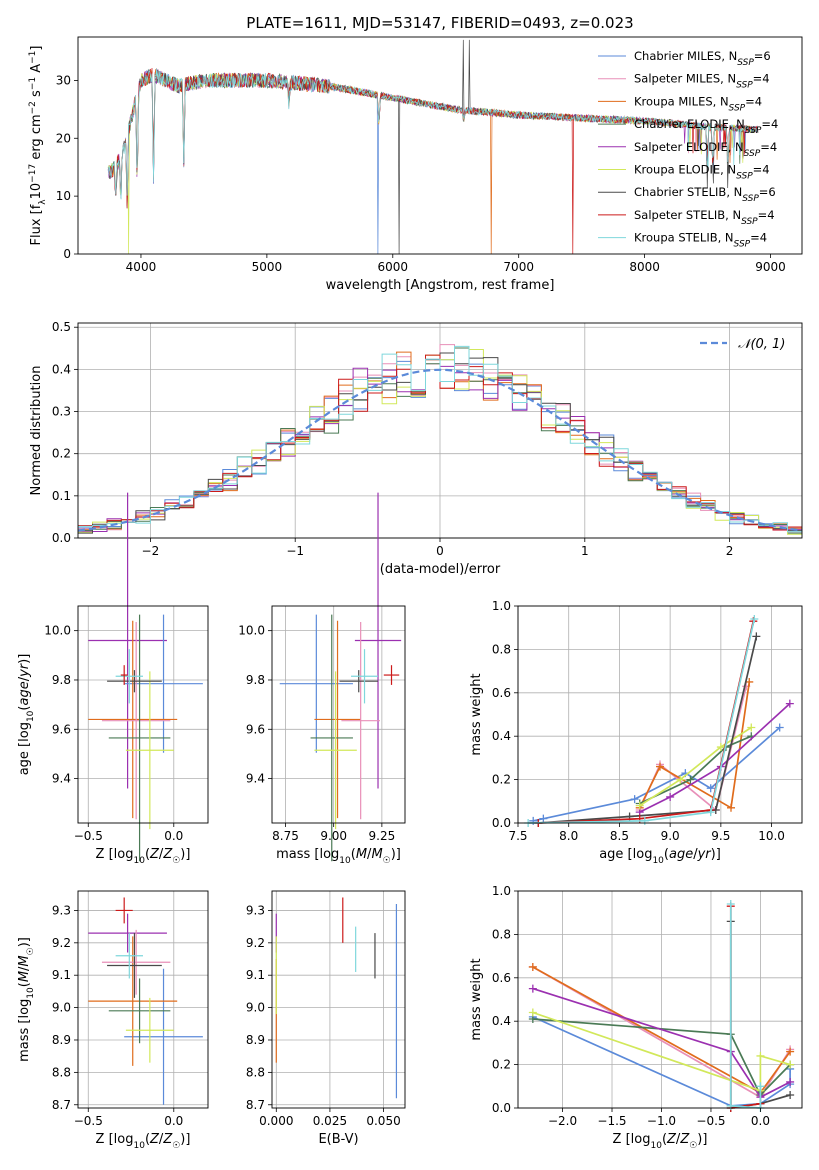 This screenshot has height=1170, width=819. Describe the element at coordinates (61, 327) in the screenshot. I see `y-tick-label: 0.5` at that location.